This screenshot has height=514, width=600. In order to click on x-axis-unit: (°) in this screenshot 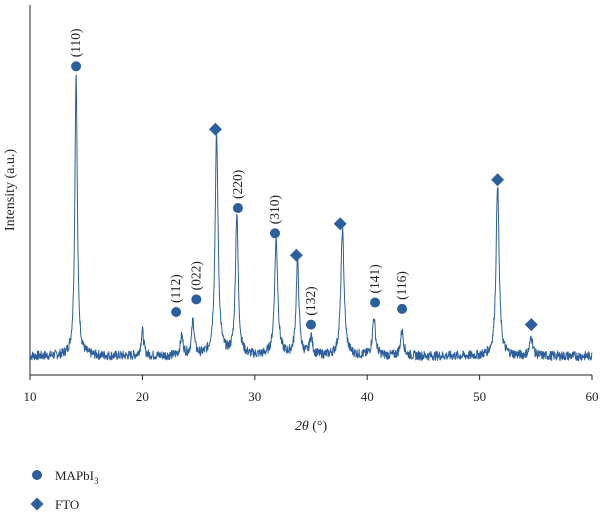, I will do `click(318, 426)`.